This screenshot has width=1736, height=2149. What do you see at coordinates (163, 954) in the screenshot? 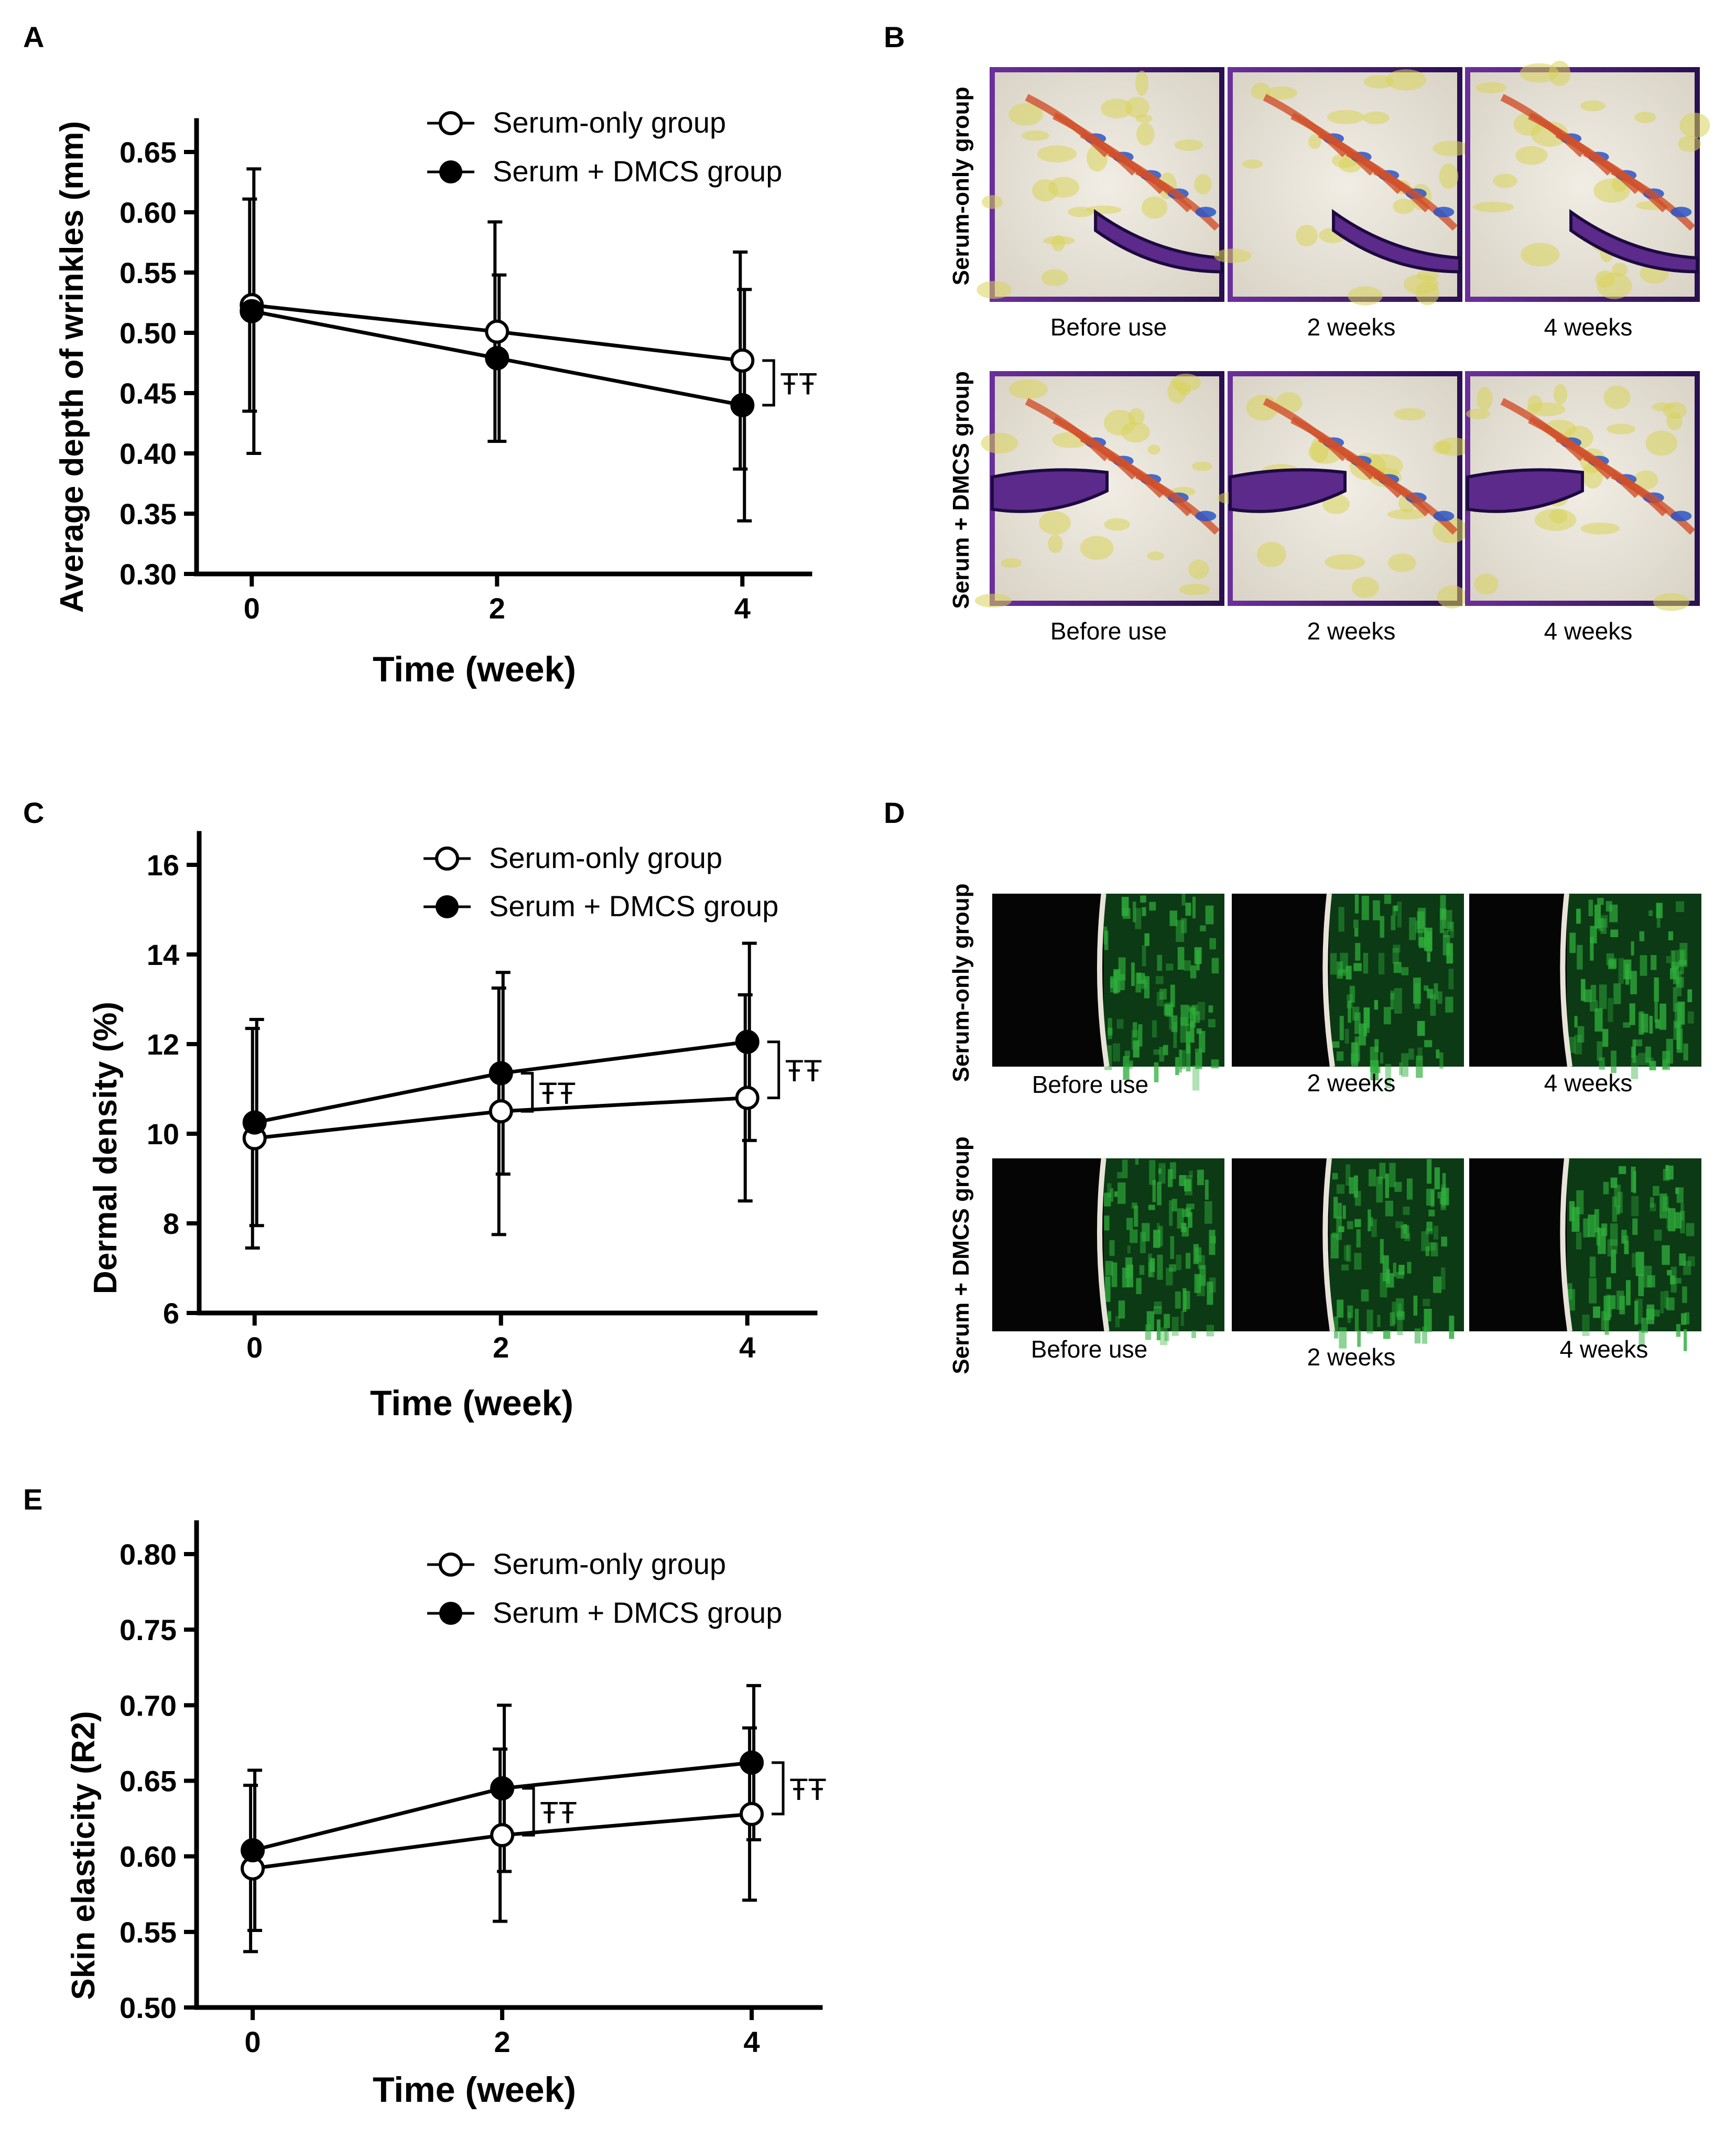
I see `y-tick-label: 14` at bounding box center [163, 954].